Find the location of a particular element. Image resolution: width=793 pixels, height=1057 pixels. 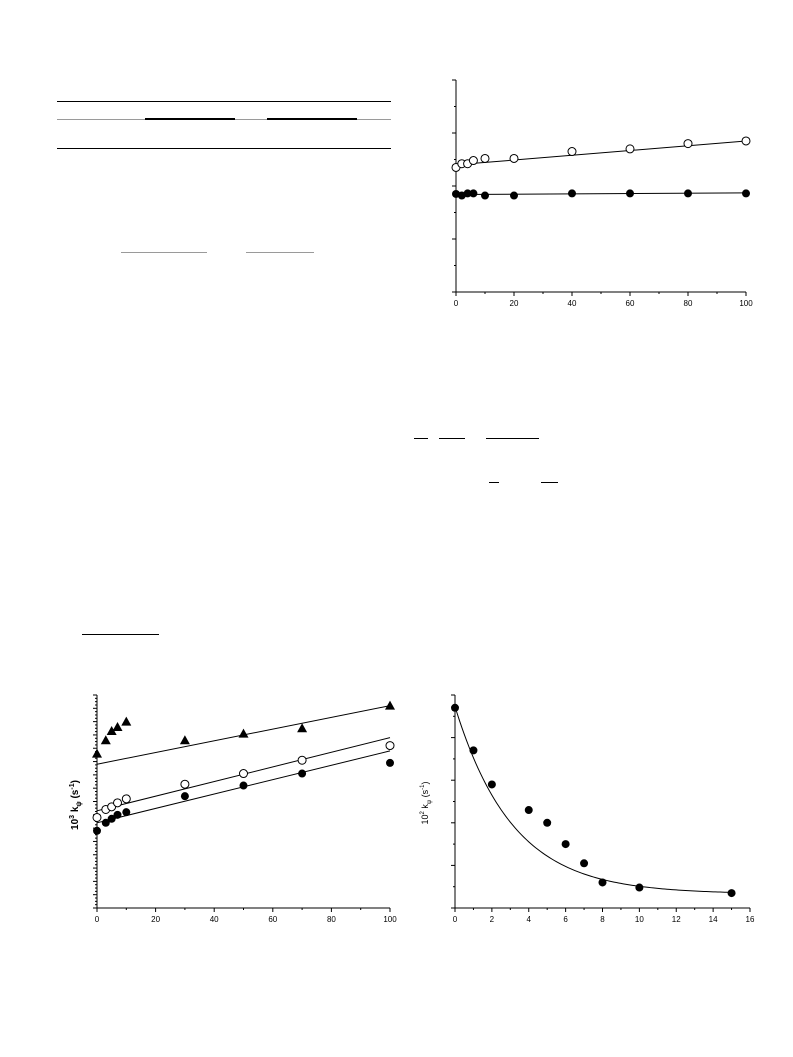

chart-bottom-right: 102 kψ (s-1) 0 2 4 6 8 10 12 14 16 is located at coordinates (587, 809).